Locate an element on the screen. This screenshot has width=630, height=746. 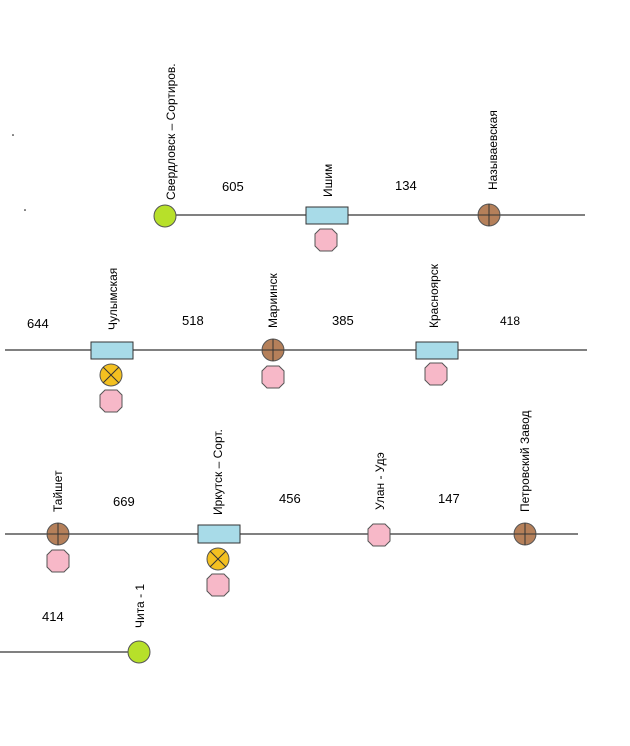
distance-label: 414 is located at coordinates (53, 616).